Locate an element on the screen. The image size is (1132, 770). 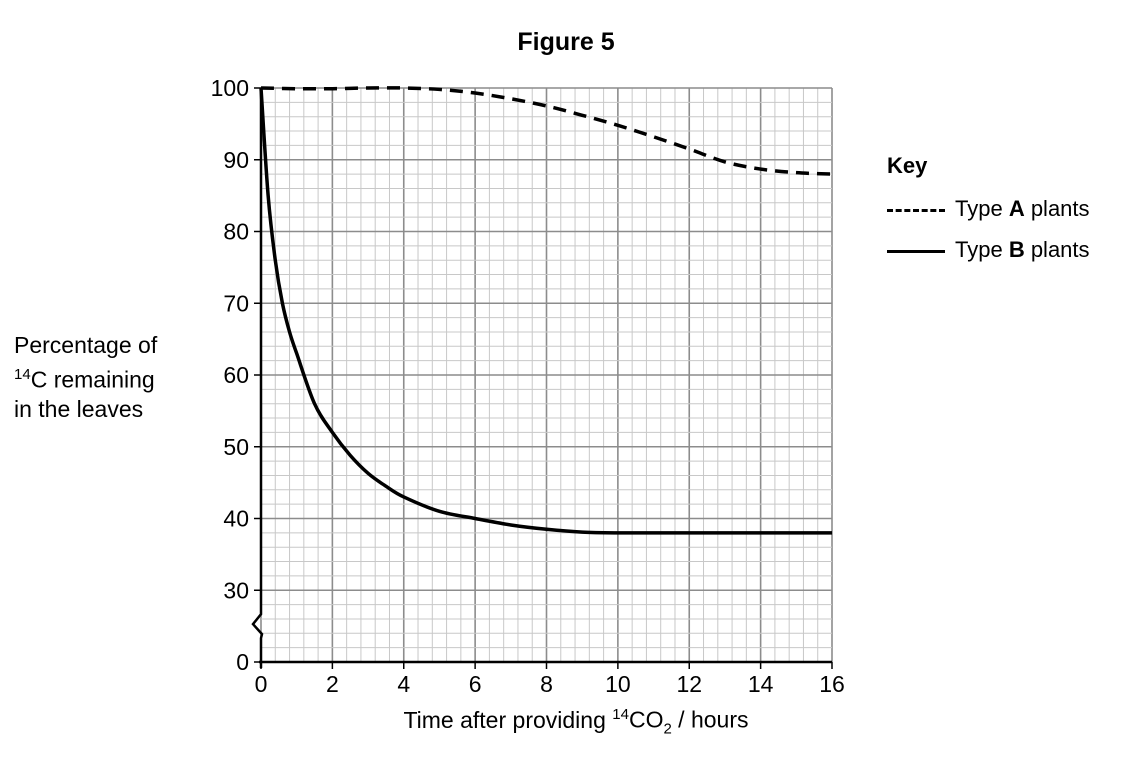
legend-bold: B is located at coordinates (1016, 249).